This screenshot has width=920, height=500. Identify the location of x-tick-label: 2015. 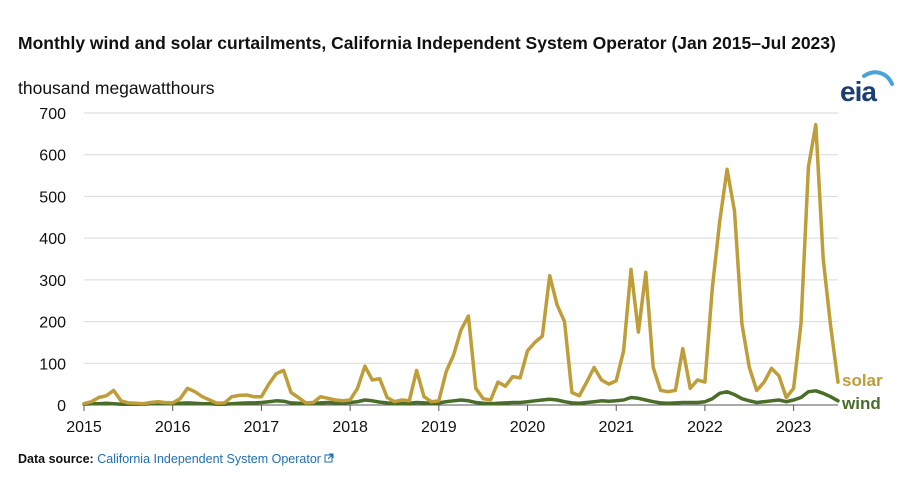
(84, 427).